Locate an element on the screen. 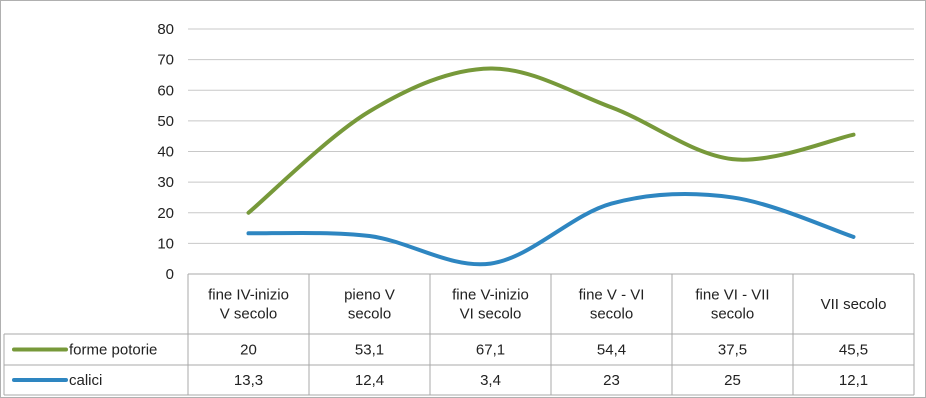 This screenshot has height=398, width=926. table-value-cell: 54,4 is located at coordinates (611, 350).